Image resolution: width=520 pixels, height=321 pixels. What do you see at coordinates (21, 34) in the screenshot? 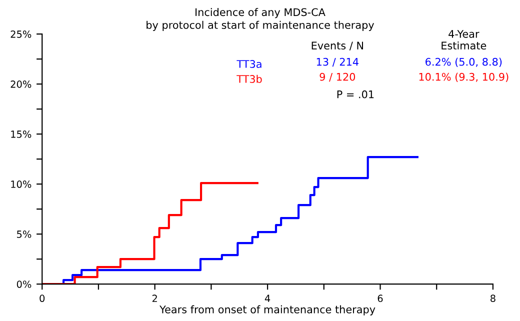
I see `y-tick-label: 25%` at bounding box center [21, 34].